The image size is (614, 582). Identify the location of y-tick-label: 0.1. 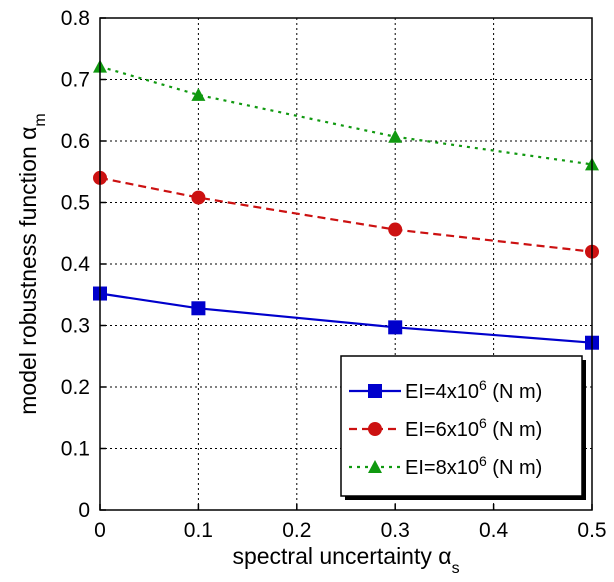
(75, 449).